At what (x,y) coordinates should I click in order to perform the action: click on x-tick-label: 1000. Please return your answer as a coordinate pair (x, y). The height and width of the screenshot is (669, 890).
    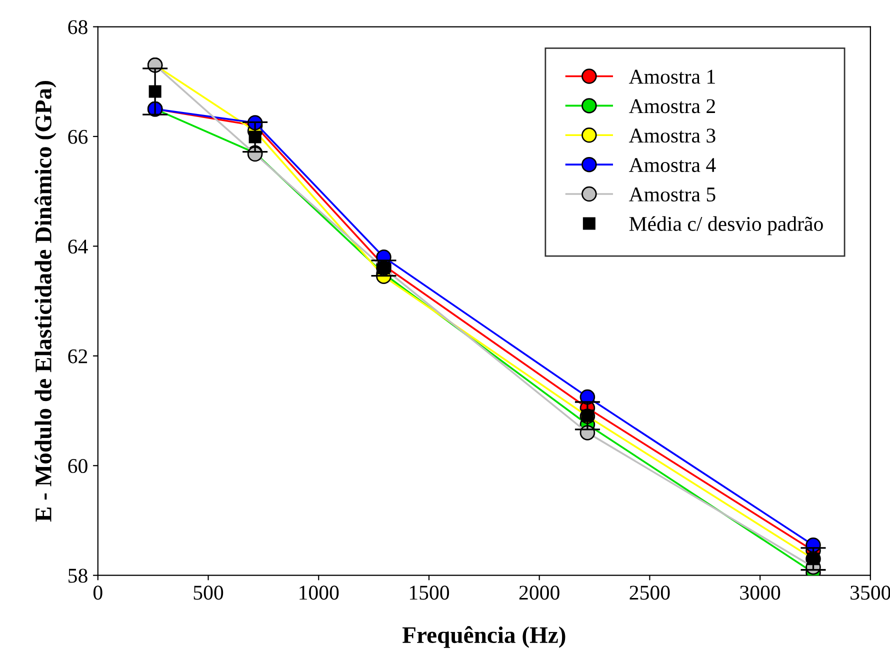
    Looking at the image, I should click on (319, 593).